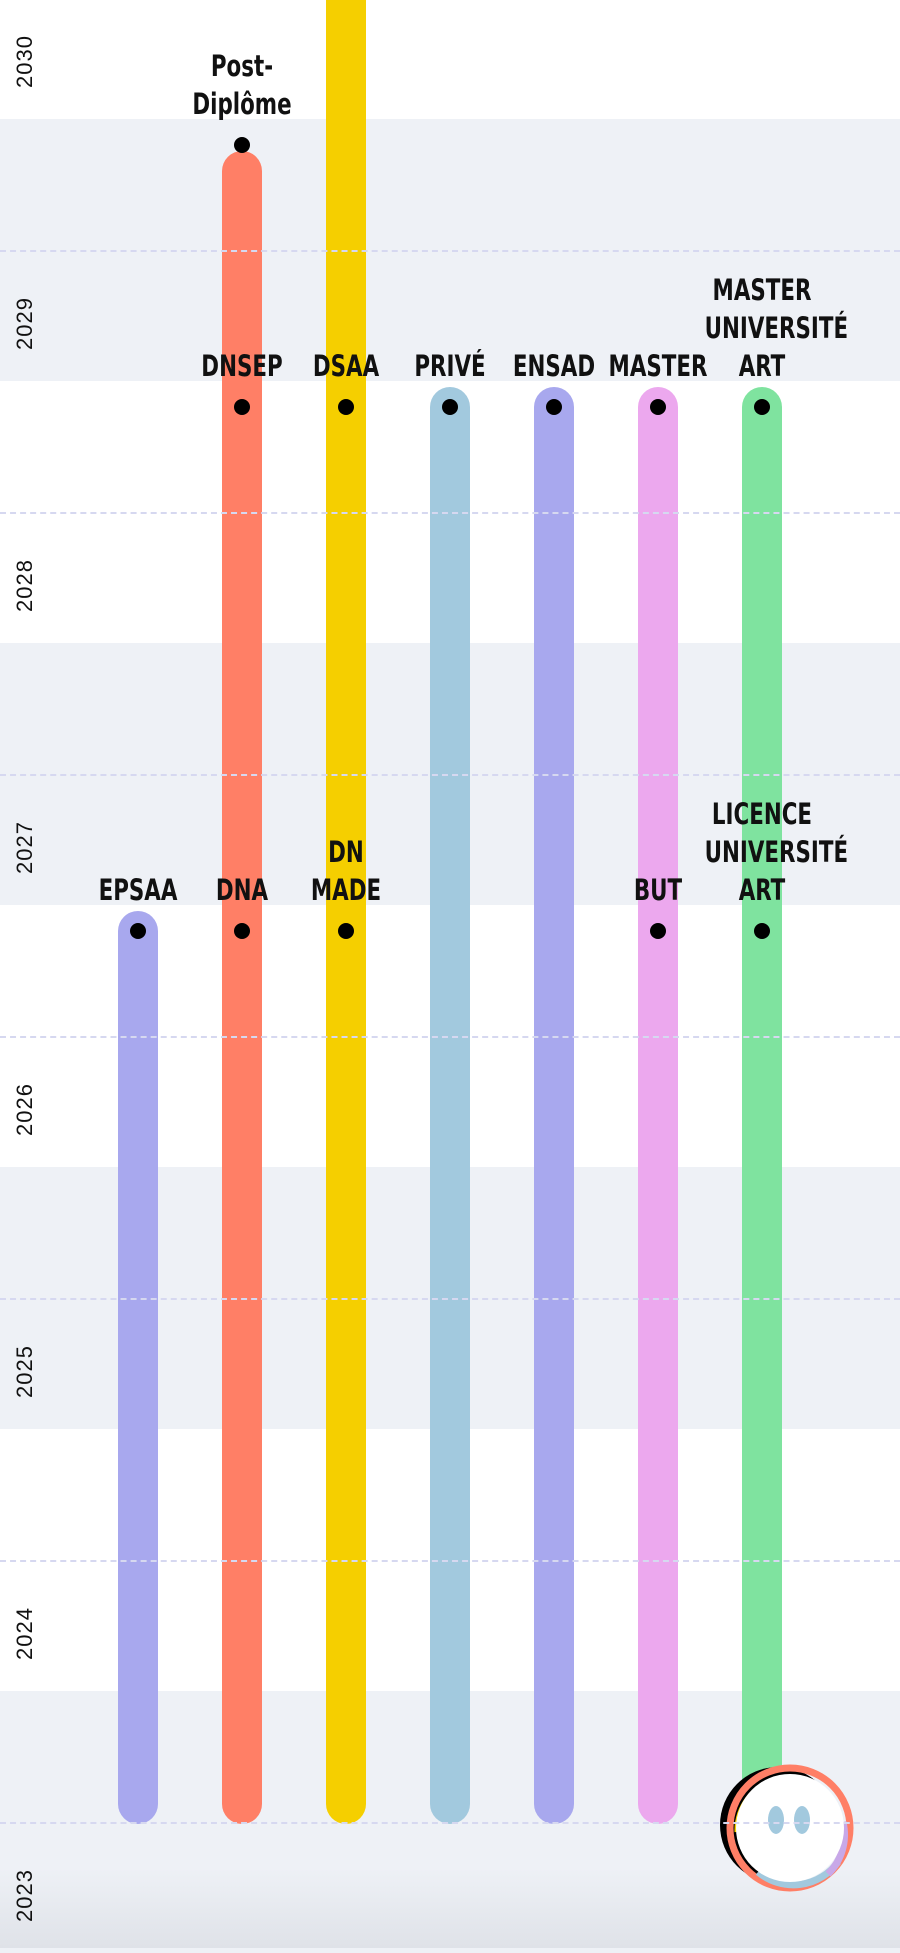 The width and height of the screenshot is (900, 1953). What do you see at coordinates (788, 1827) in the screenshot?
I see `mascot-face-icon` at bounding box center [788, 1827].